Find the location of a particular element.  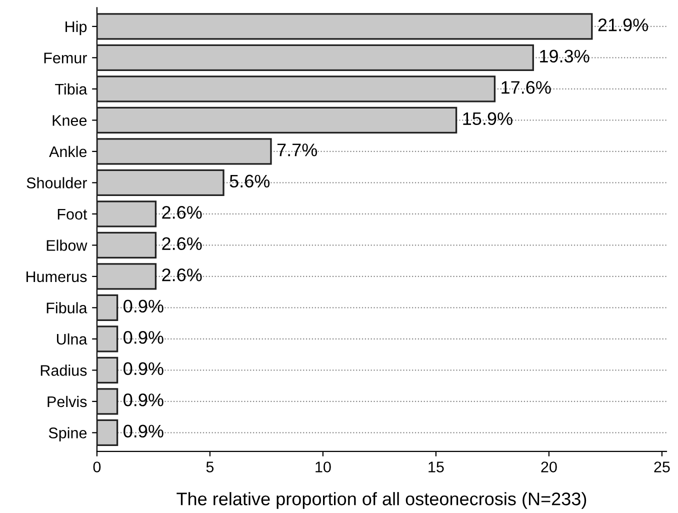

y-tick-label: Foot is located at coordinates (73, 214).